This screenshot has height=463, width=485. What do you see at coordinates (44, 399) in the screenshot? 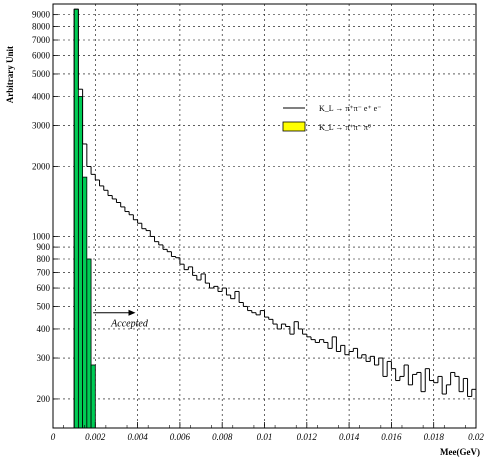
I see `y-tick-label: 200` at bounding box center [44, 399].